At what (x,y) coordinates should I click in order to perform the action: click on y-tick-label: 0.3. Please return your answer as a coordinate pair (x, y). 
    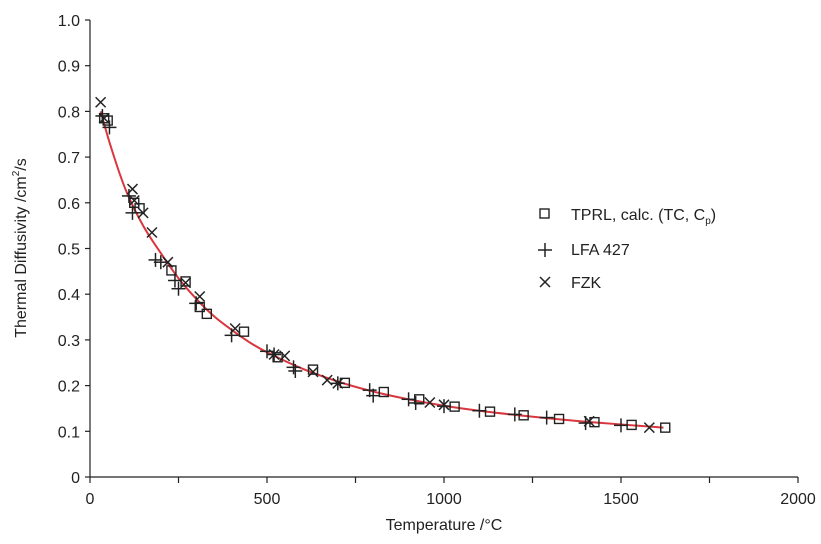
    Looking at the image, I should click on (69, 341).